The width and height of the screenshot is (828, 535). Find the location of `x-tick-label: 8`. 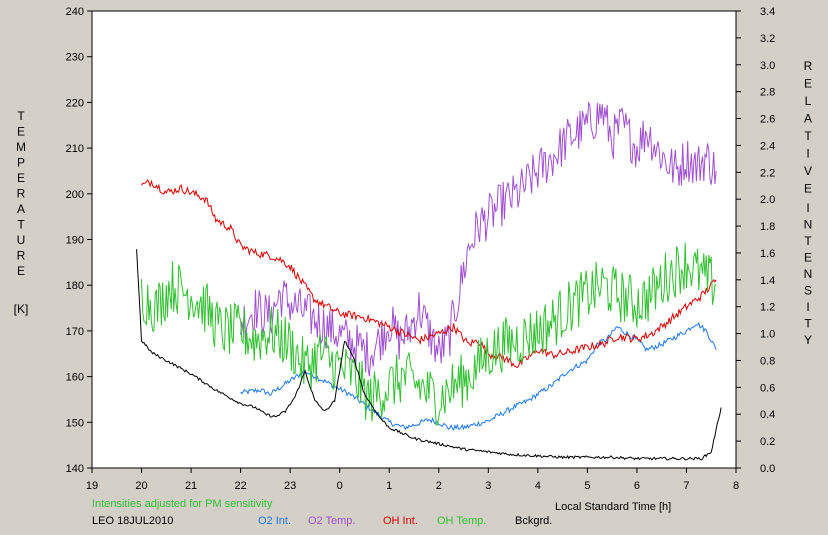

x-tick-label: 8 is located at coordinates (736, 486).